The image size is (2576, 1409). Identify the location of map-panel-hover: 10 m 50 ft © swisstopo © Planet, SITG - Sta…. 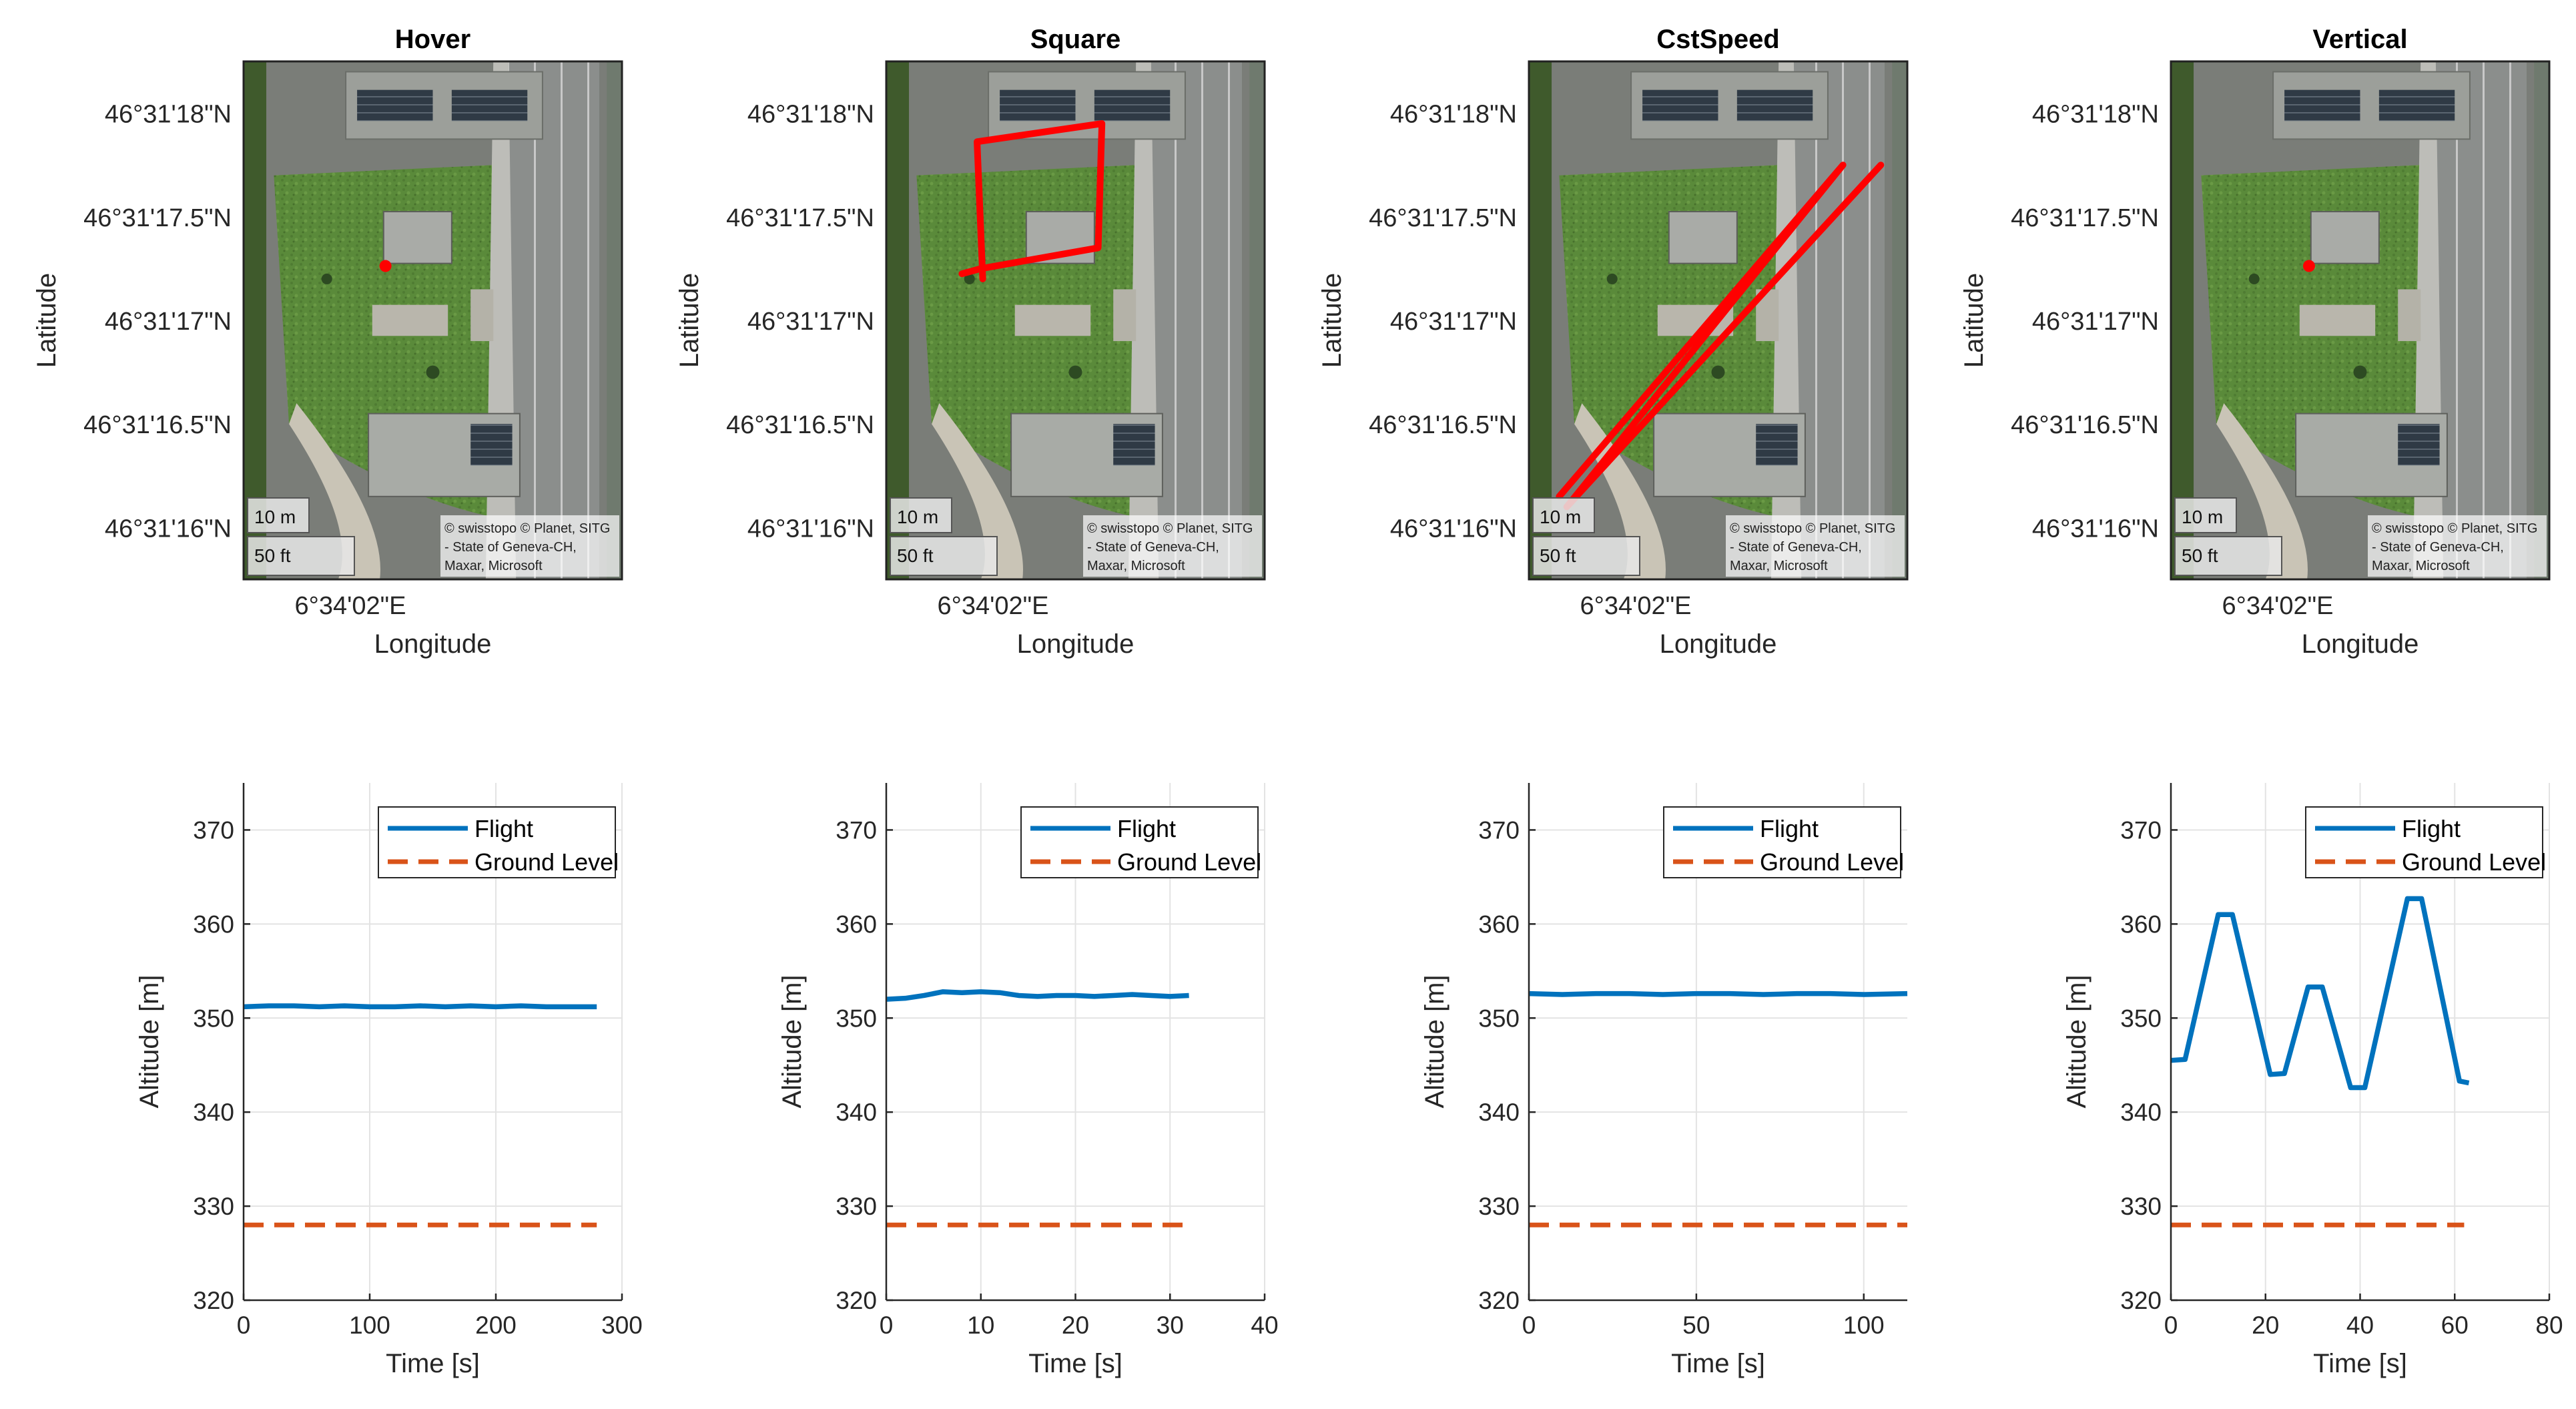
(327, 342).